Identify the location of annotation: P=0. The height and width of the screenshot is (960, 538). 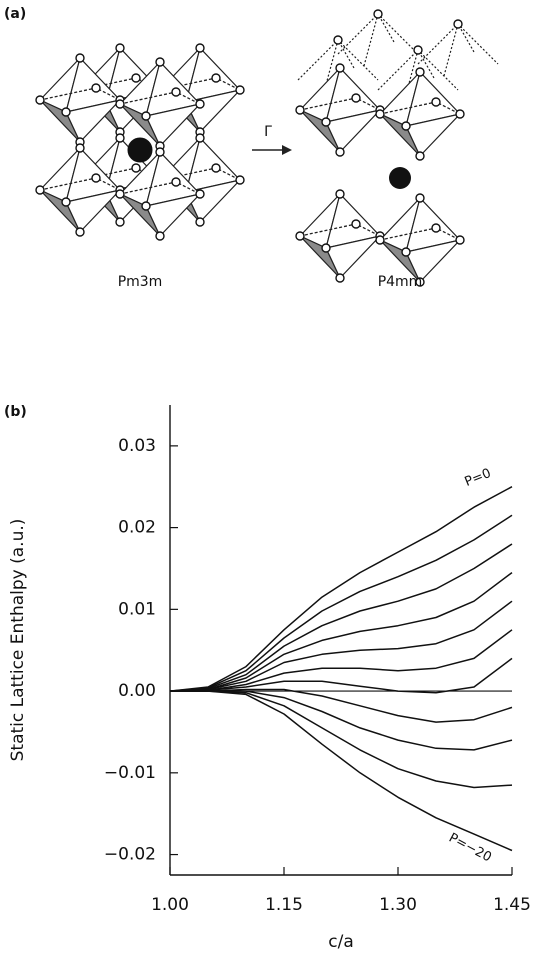
(478, 478).